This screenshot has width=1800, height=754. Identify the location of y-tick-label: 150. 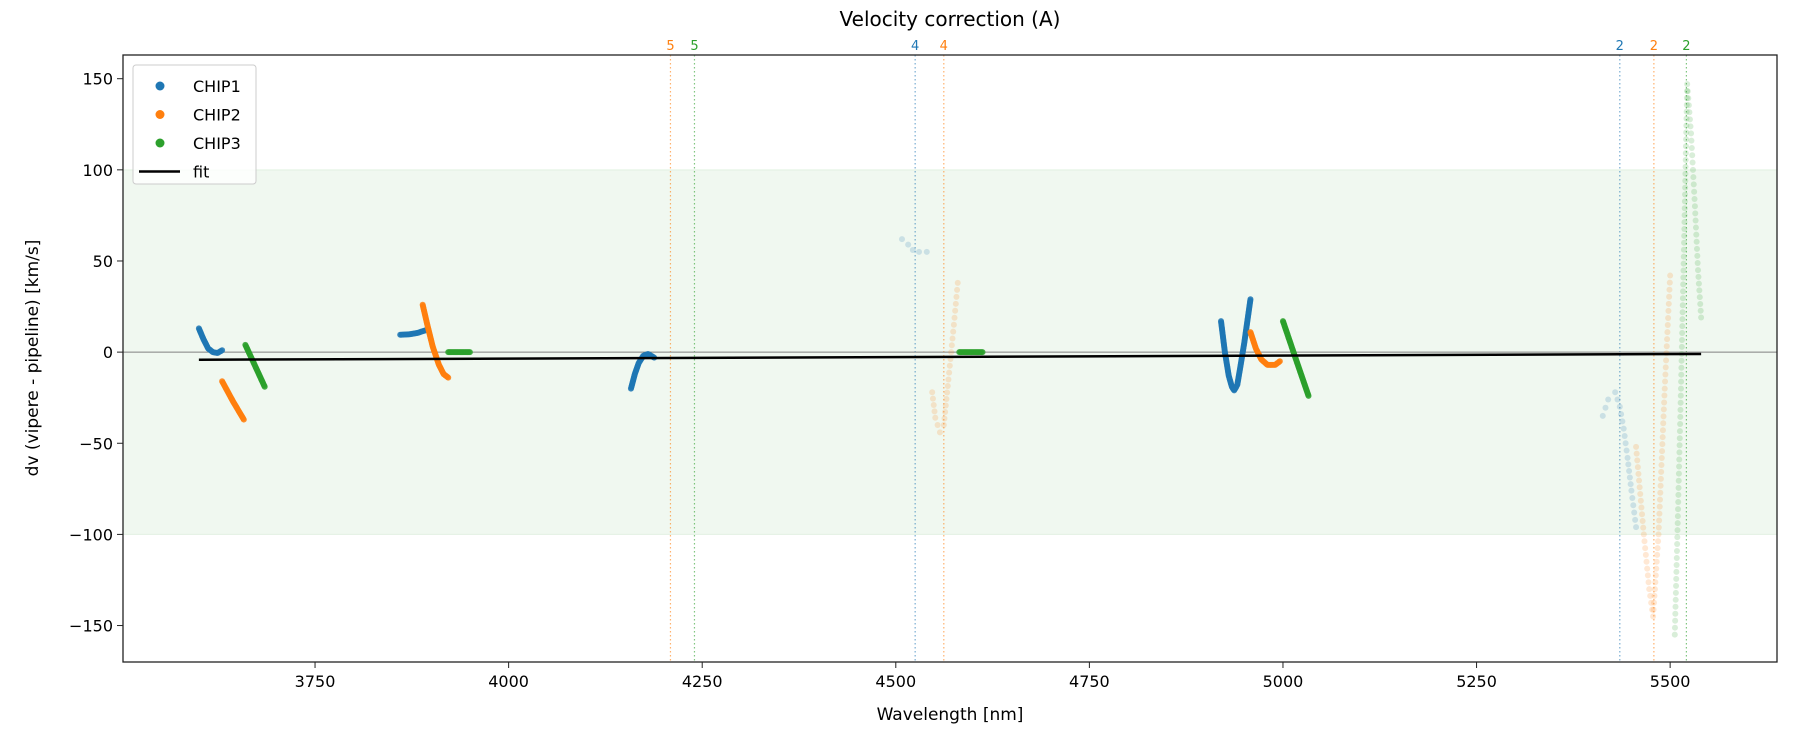
(97, 79).